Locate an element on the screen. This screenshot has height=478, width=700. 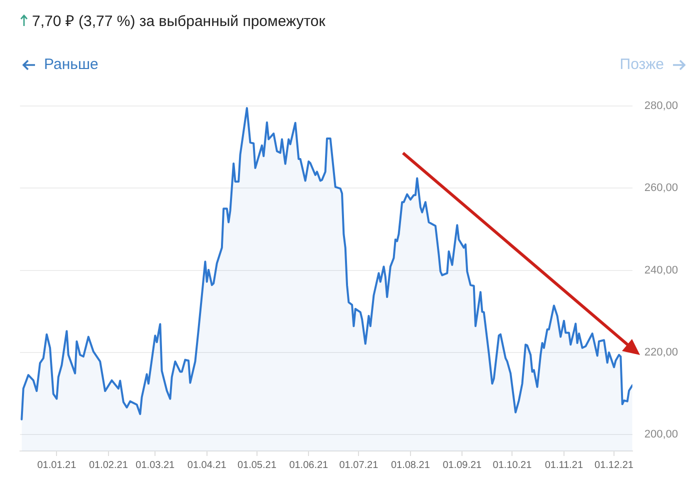
x-tick-label: 01.01.21 is located at coordinates (57, 465).